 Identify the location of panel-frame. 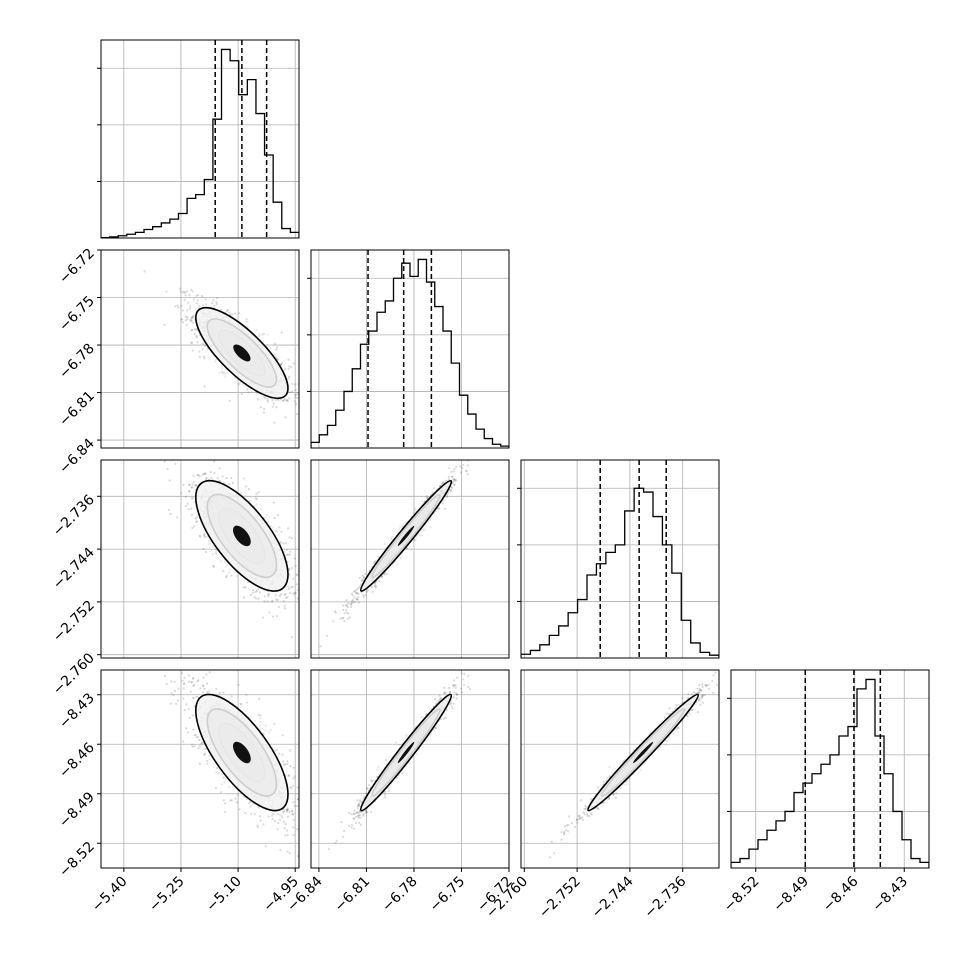
(200, 559).